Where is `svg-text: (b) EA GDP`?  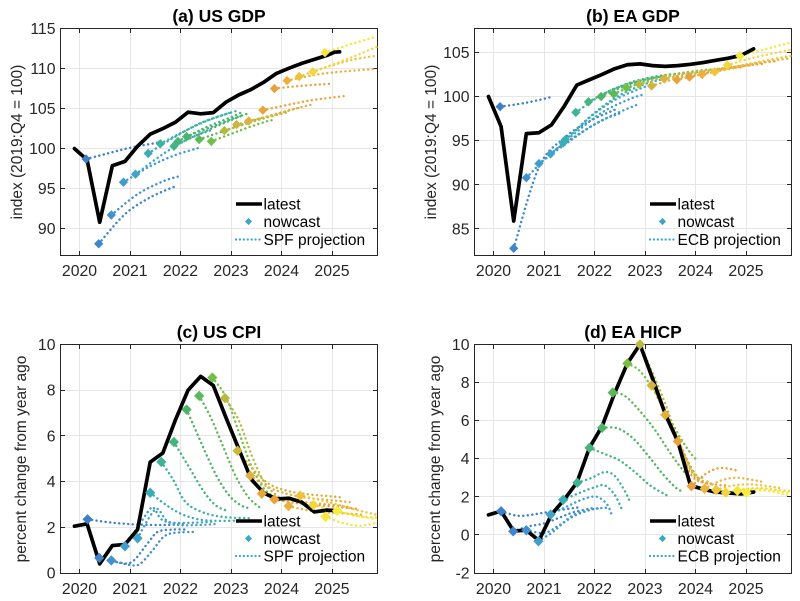 svg-text: (b) EA GDP is located at coordinates (633, 16).